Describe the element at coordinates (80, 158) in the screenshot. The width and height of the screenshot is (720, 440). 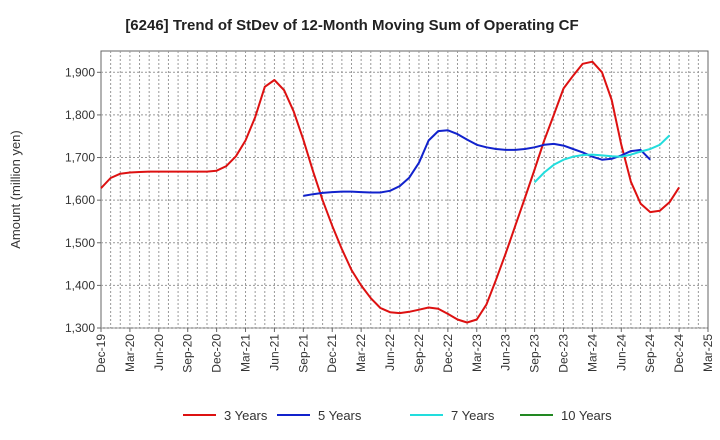
I see `y-tick-label: 1,700` at that location.